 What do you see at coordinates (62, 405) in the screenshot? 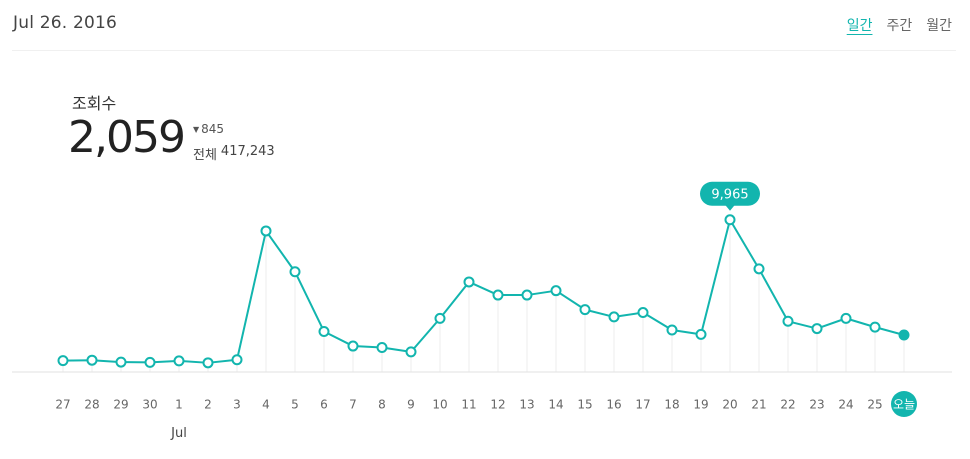
I see `tick-label: 27` at bounding box center [62, 405].